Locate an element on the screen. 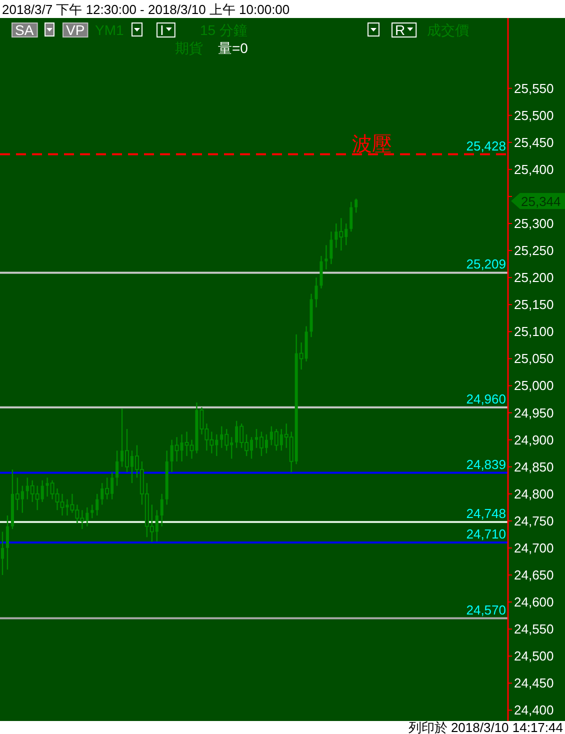 This screenshot has height=734, width=565. ref-line-label: 25,209 is located at coordinates (486, 264).